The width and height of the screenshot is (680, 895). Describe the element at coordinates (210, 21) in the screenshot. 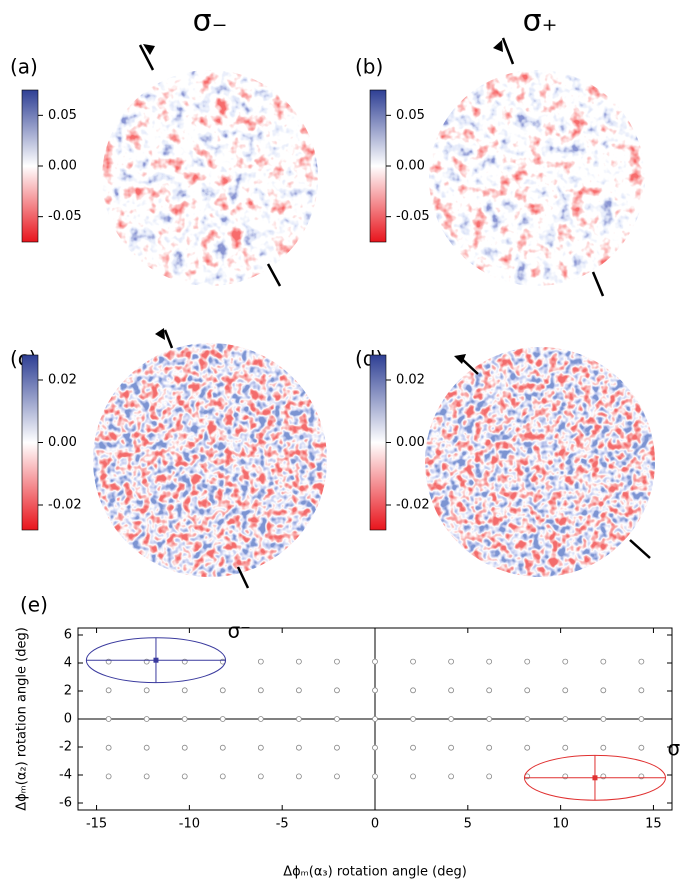

I see `column-title: σ₋` at that location.